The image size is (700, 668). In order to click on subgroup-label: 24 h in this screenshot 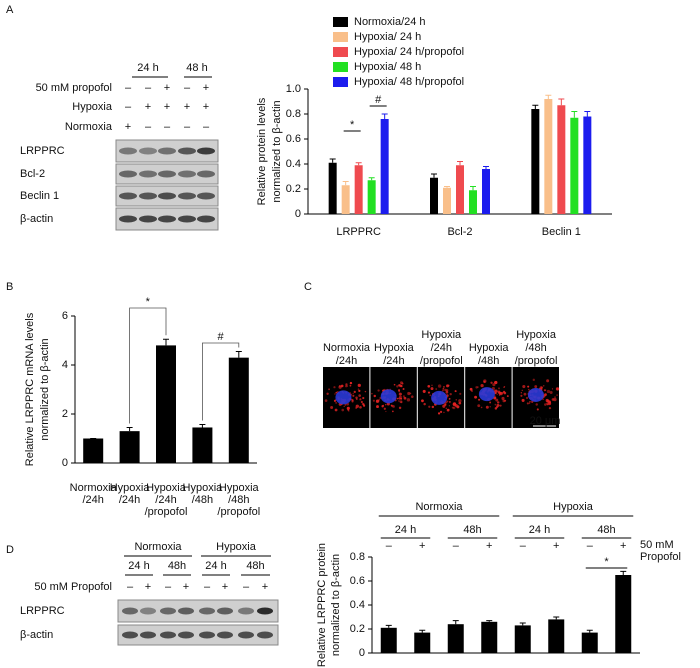, I will do `click(539, 530)`.